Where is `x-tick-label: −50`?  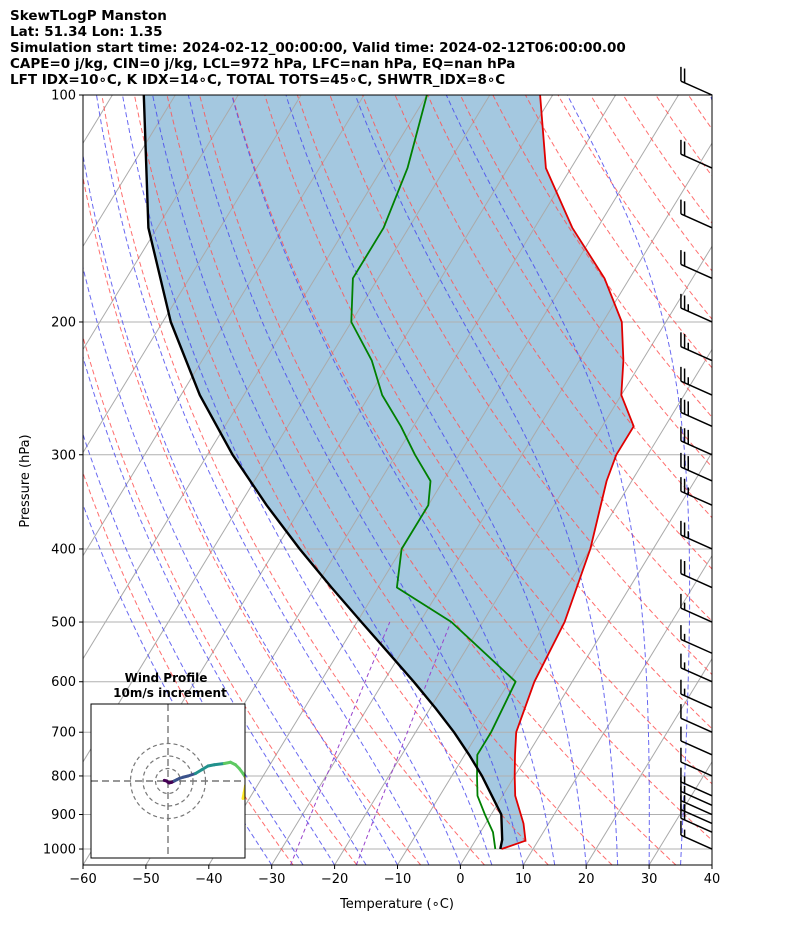 x-tick-label: −50 is located at coordinates (145, 879).